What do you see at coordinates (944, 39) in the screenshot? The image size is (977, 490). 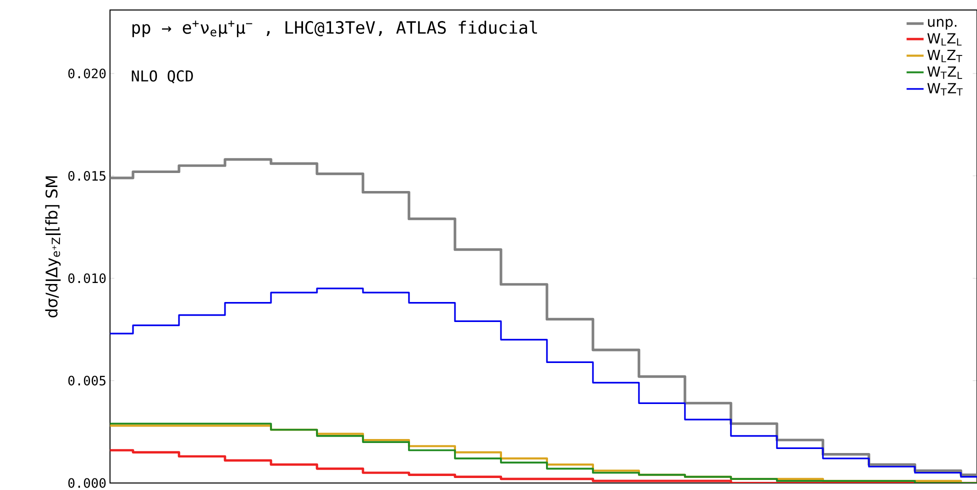 I see `legend-label: W$_{L}$Z$_{L}$` at bounding box center [944, 39].